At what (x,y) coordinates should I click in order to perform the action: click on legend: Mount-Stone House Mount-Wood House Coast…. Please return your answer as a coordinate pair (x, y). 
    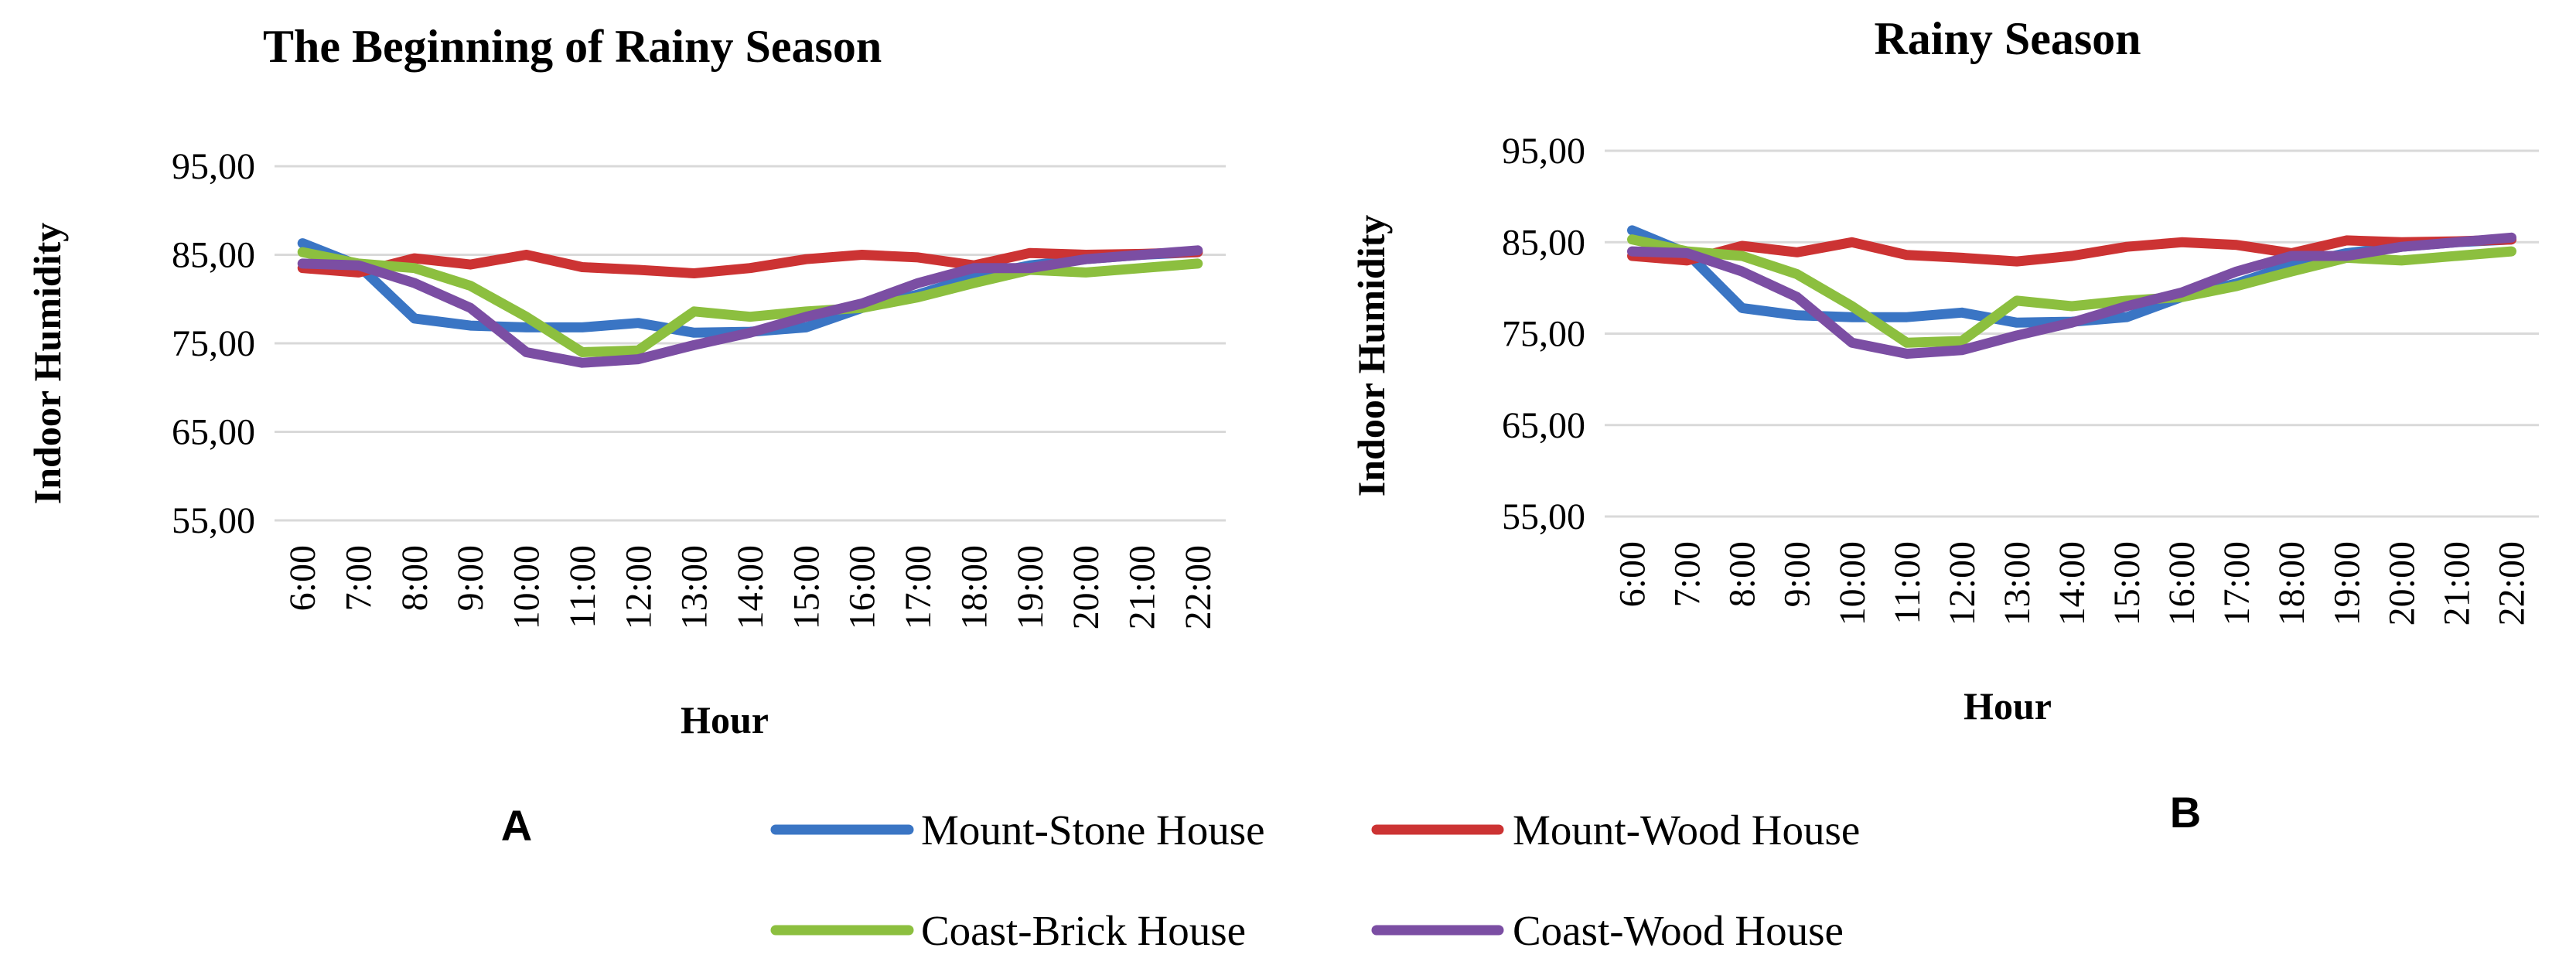
    Looking at the image, I should click on (1315, 880).